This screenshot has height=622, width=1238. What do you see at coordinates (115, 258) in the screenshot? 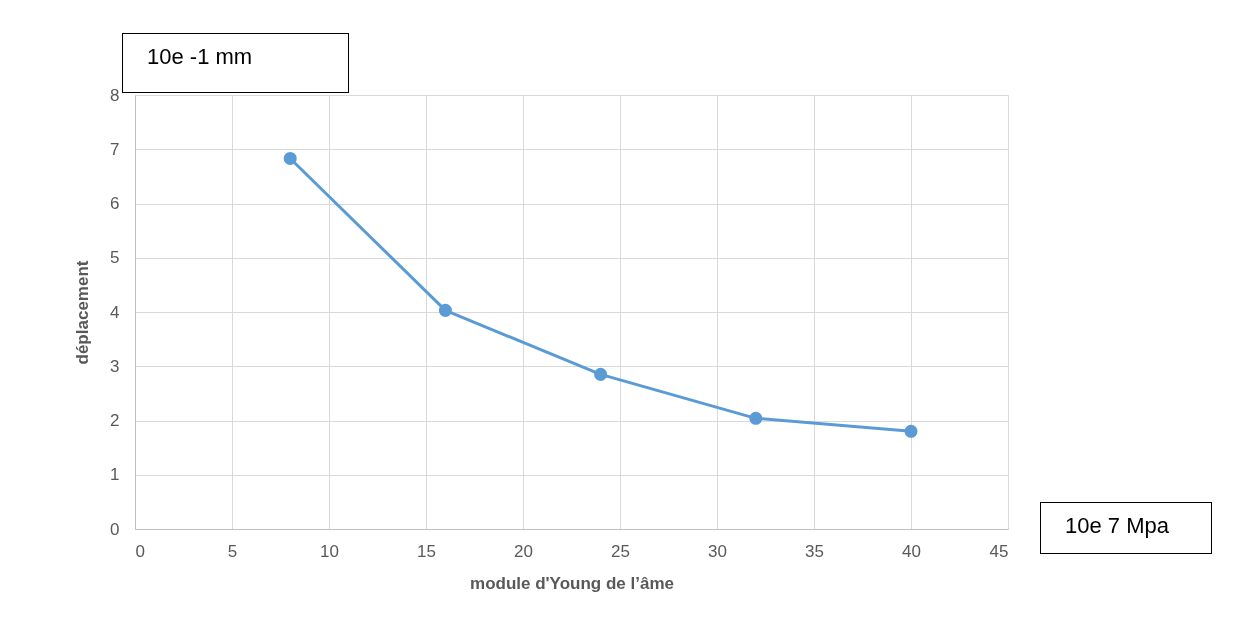
I see `y-tick-label: 5` at bounding box center [115, 258].